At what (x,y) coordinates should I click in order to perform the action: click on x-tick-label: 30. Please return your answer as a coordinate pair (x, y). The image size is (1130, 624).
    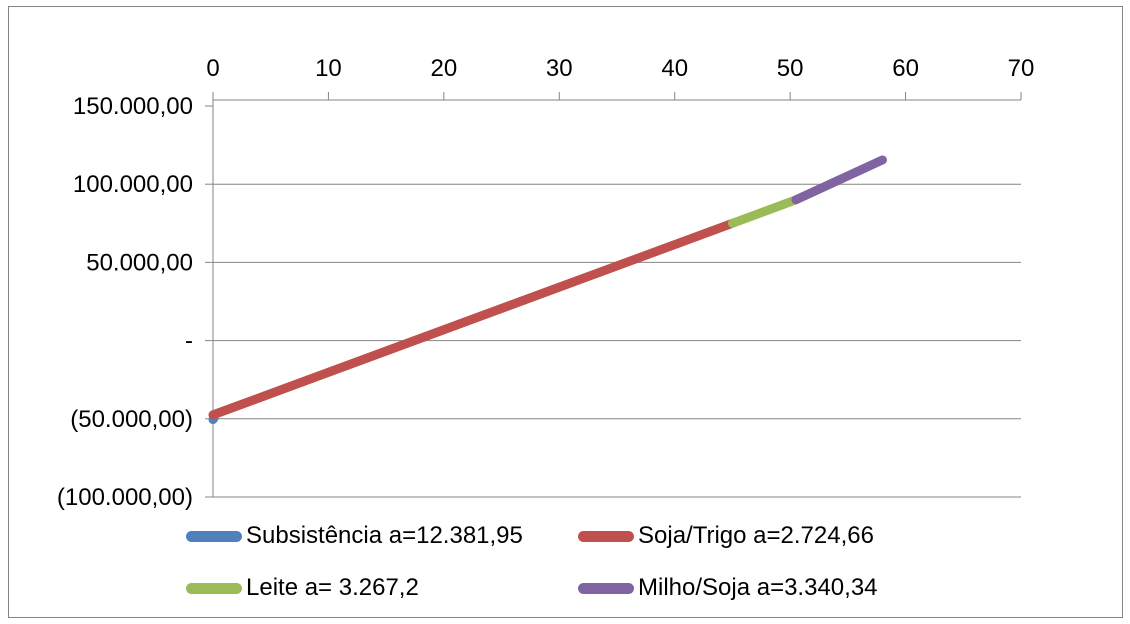
    Looking at the image, I should click on (559, 68).